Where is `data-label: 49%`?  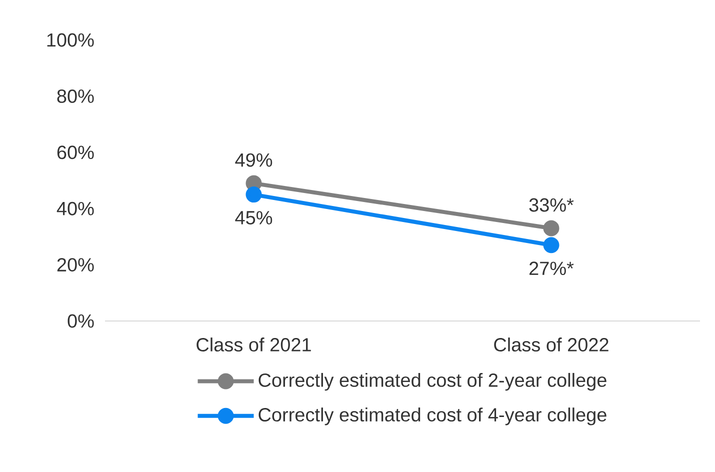 data-label: 49% is located at coordinates (253, 160).